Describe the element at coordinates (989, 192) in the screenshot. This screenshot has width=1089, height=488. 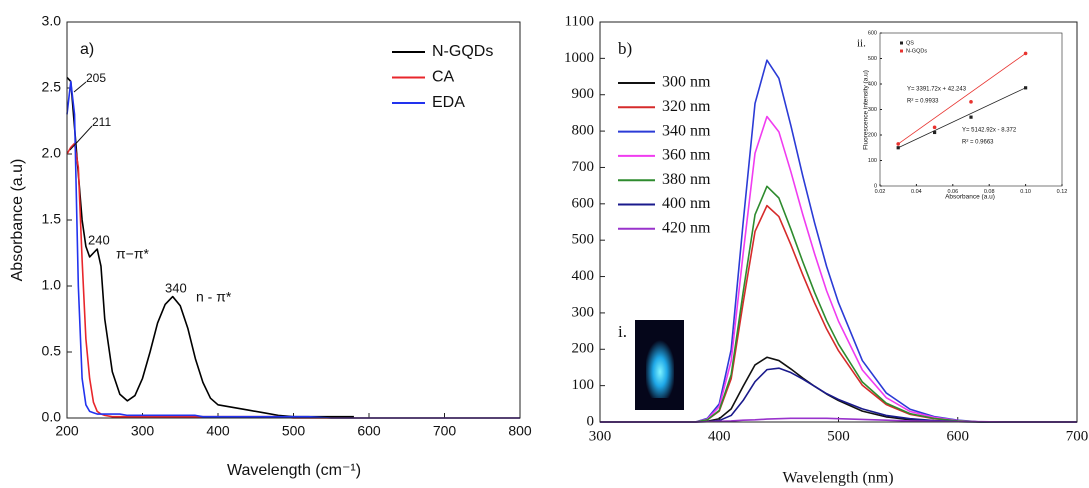
I see `x-tick-label: 0.08` at that location.